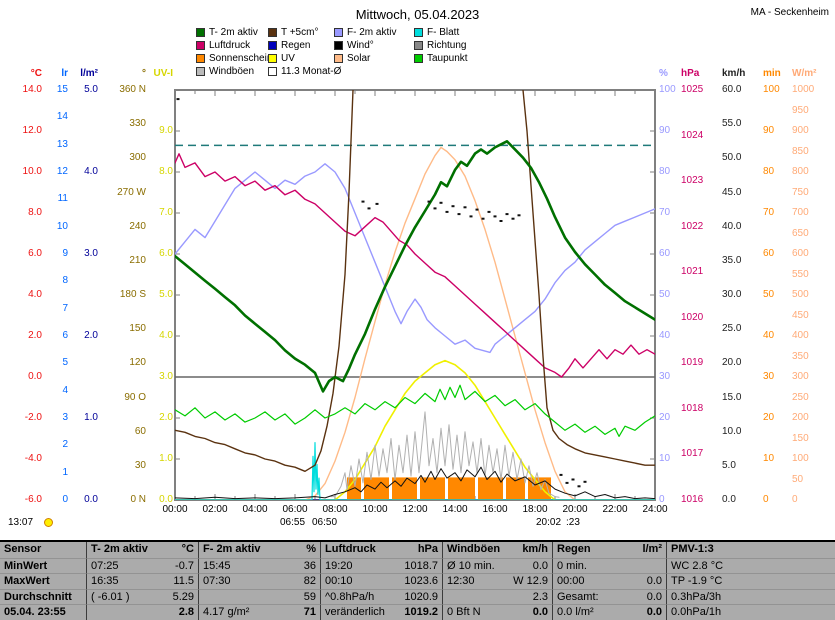  What do you see at coordinates (415, 410) in the screenshot?
I see `series-taupunkt` at bounding box center [415, 410].